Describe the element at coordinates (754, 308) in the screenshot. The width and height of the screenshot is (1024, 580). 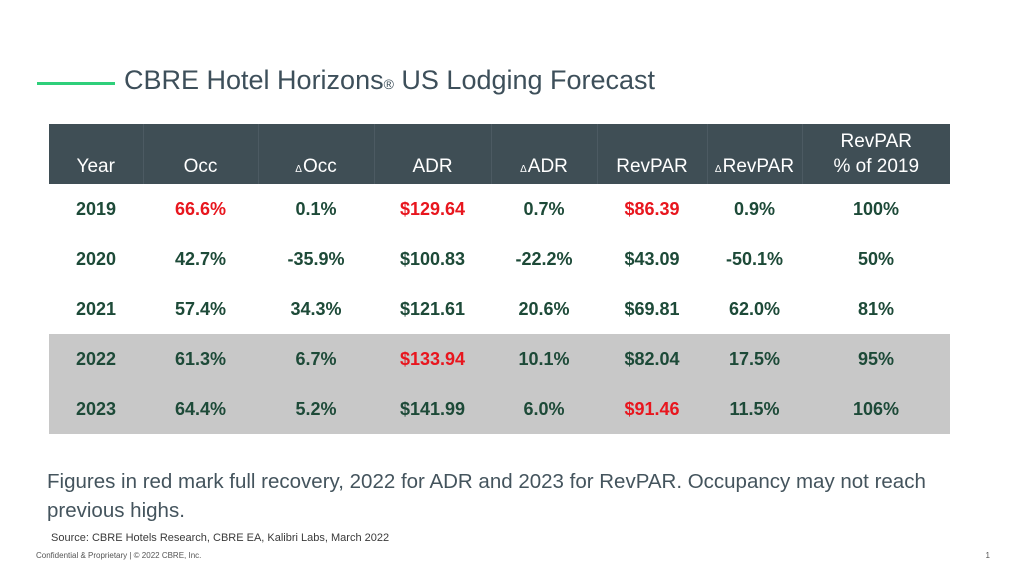
I see `cell-delta-revpar: 62.0%` at that location.